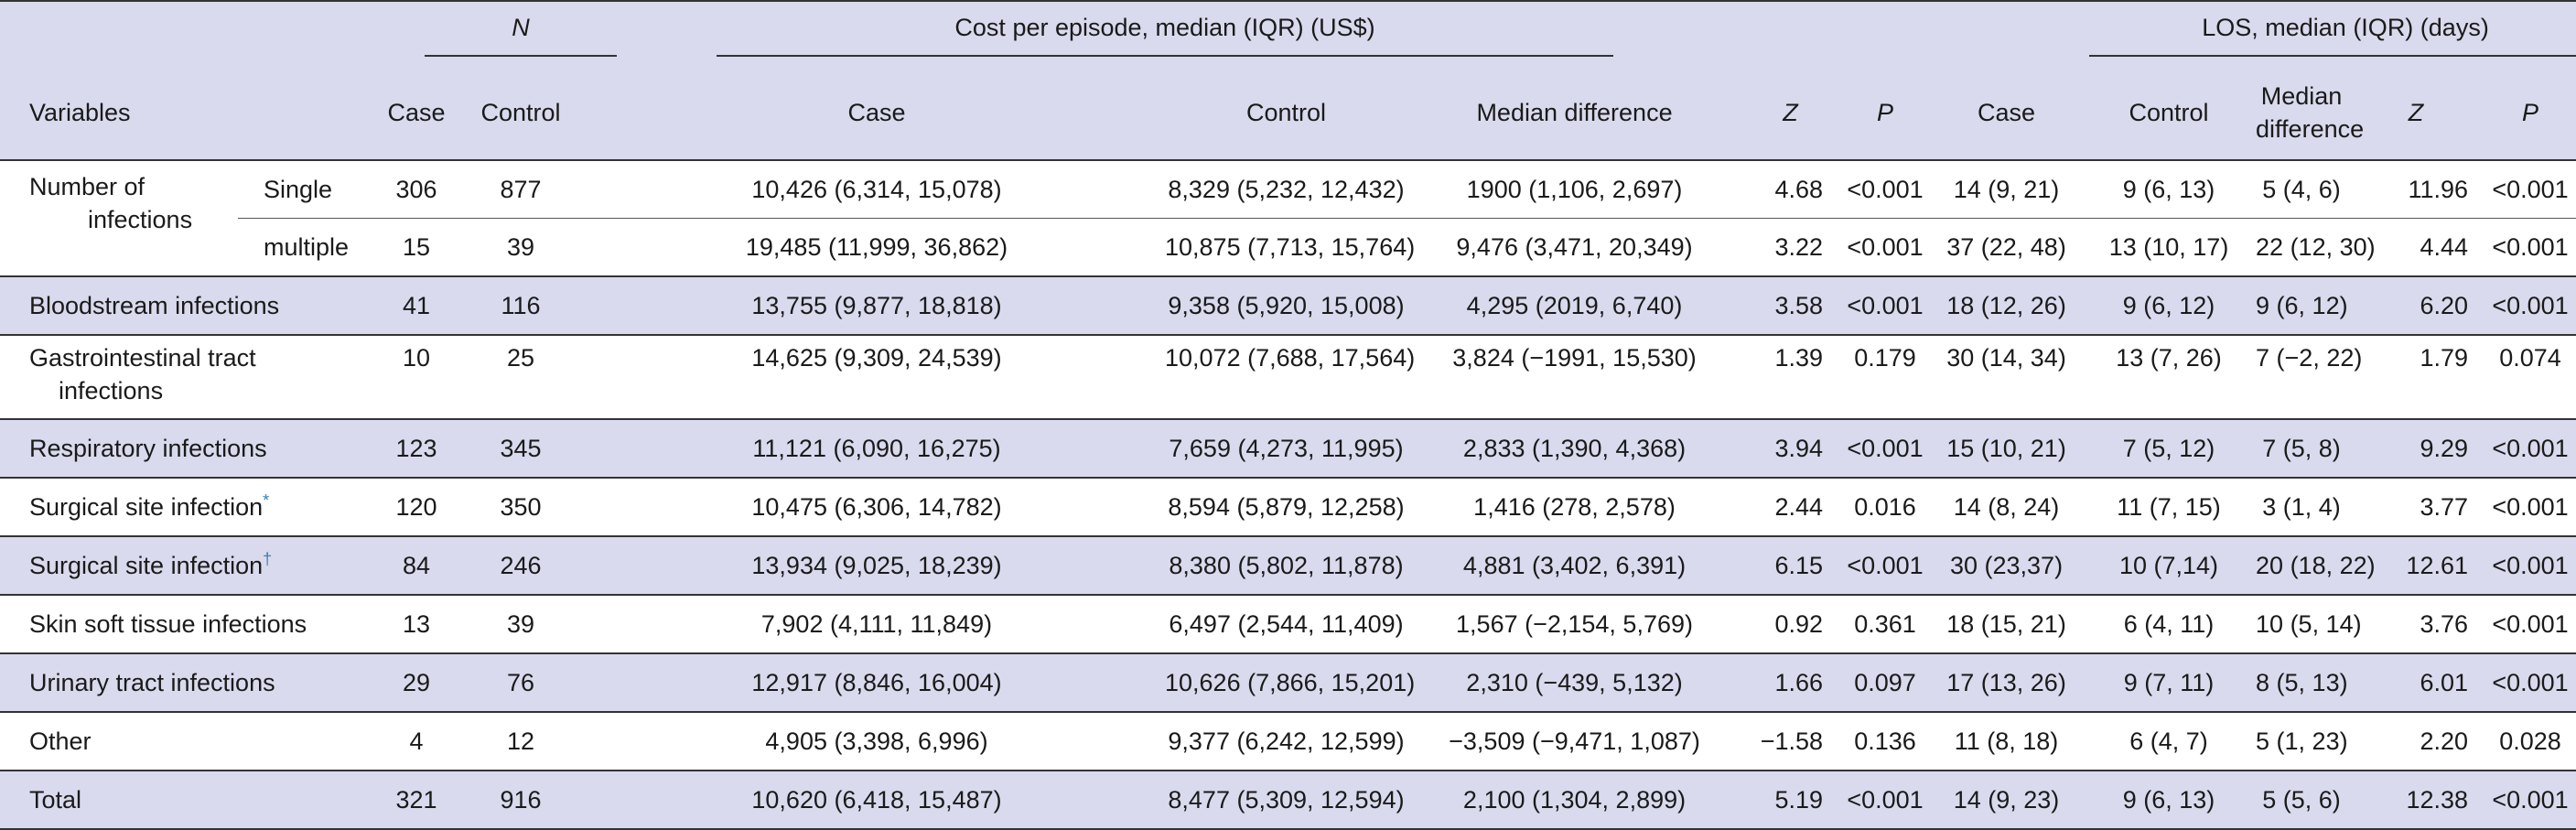 This screenshot has width=2576, height=830. I want to click on cost-control-cell: 6,497 (2,544, 11,409), so click(1286, 624).